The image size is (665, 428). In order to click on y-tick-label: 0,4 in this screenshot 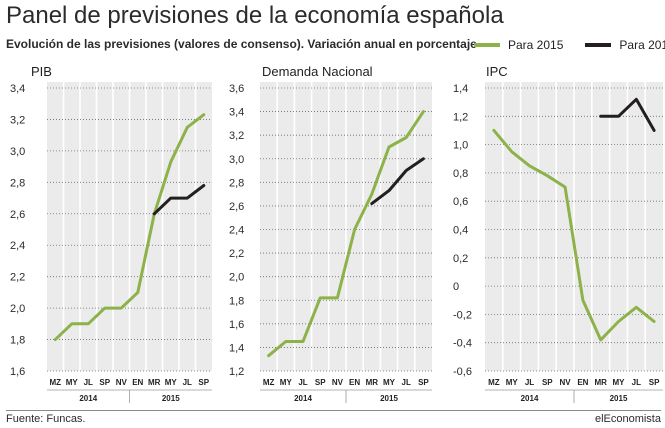, I will do `click(460, 231)`.